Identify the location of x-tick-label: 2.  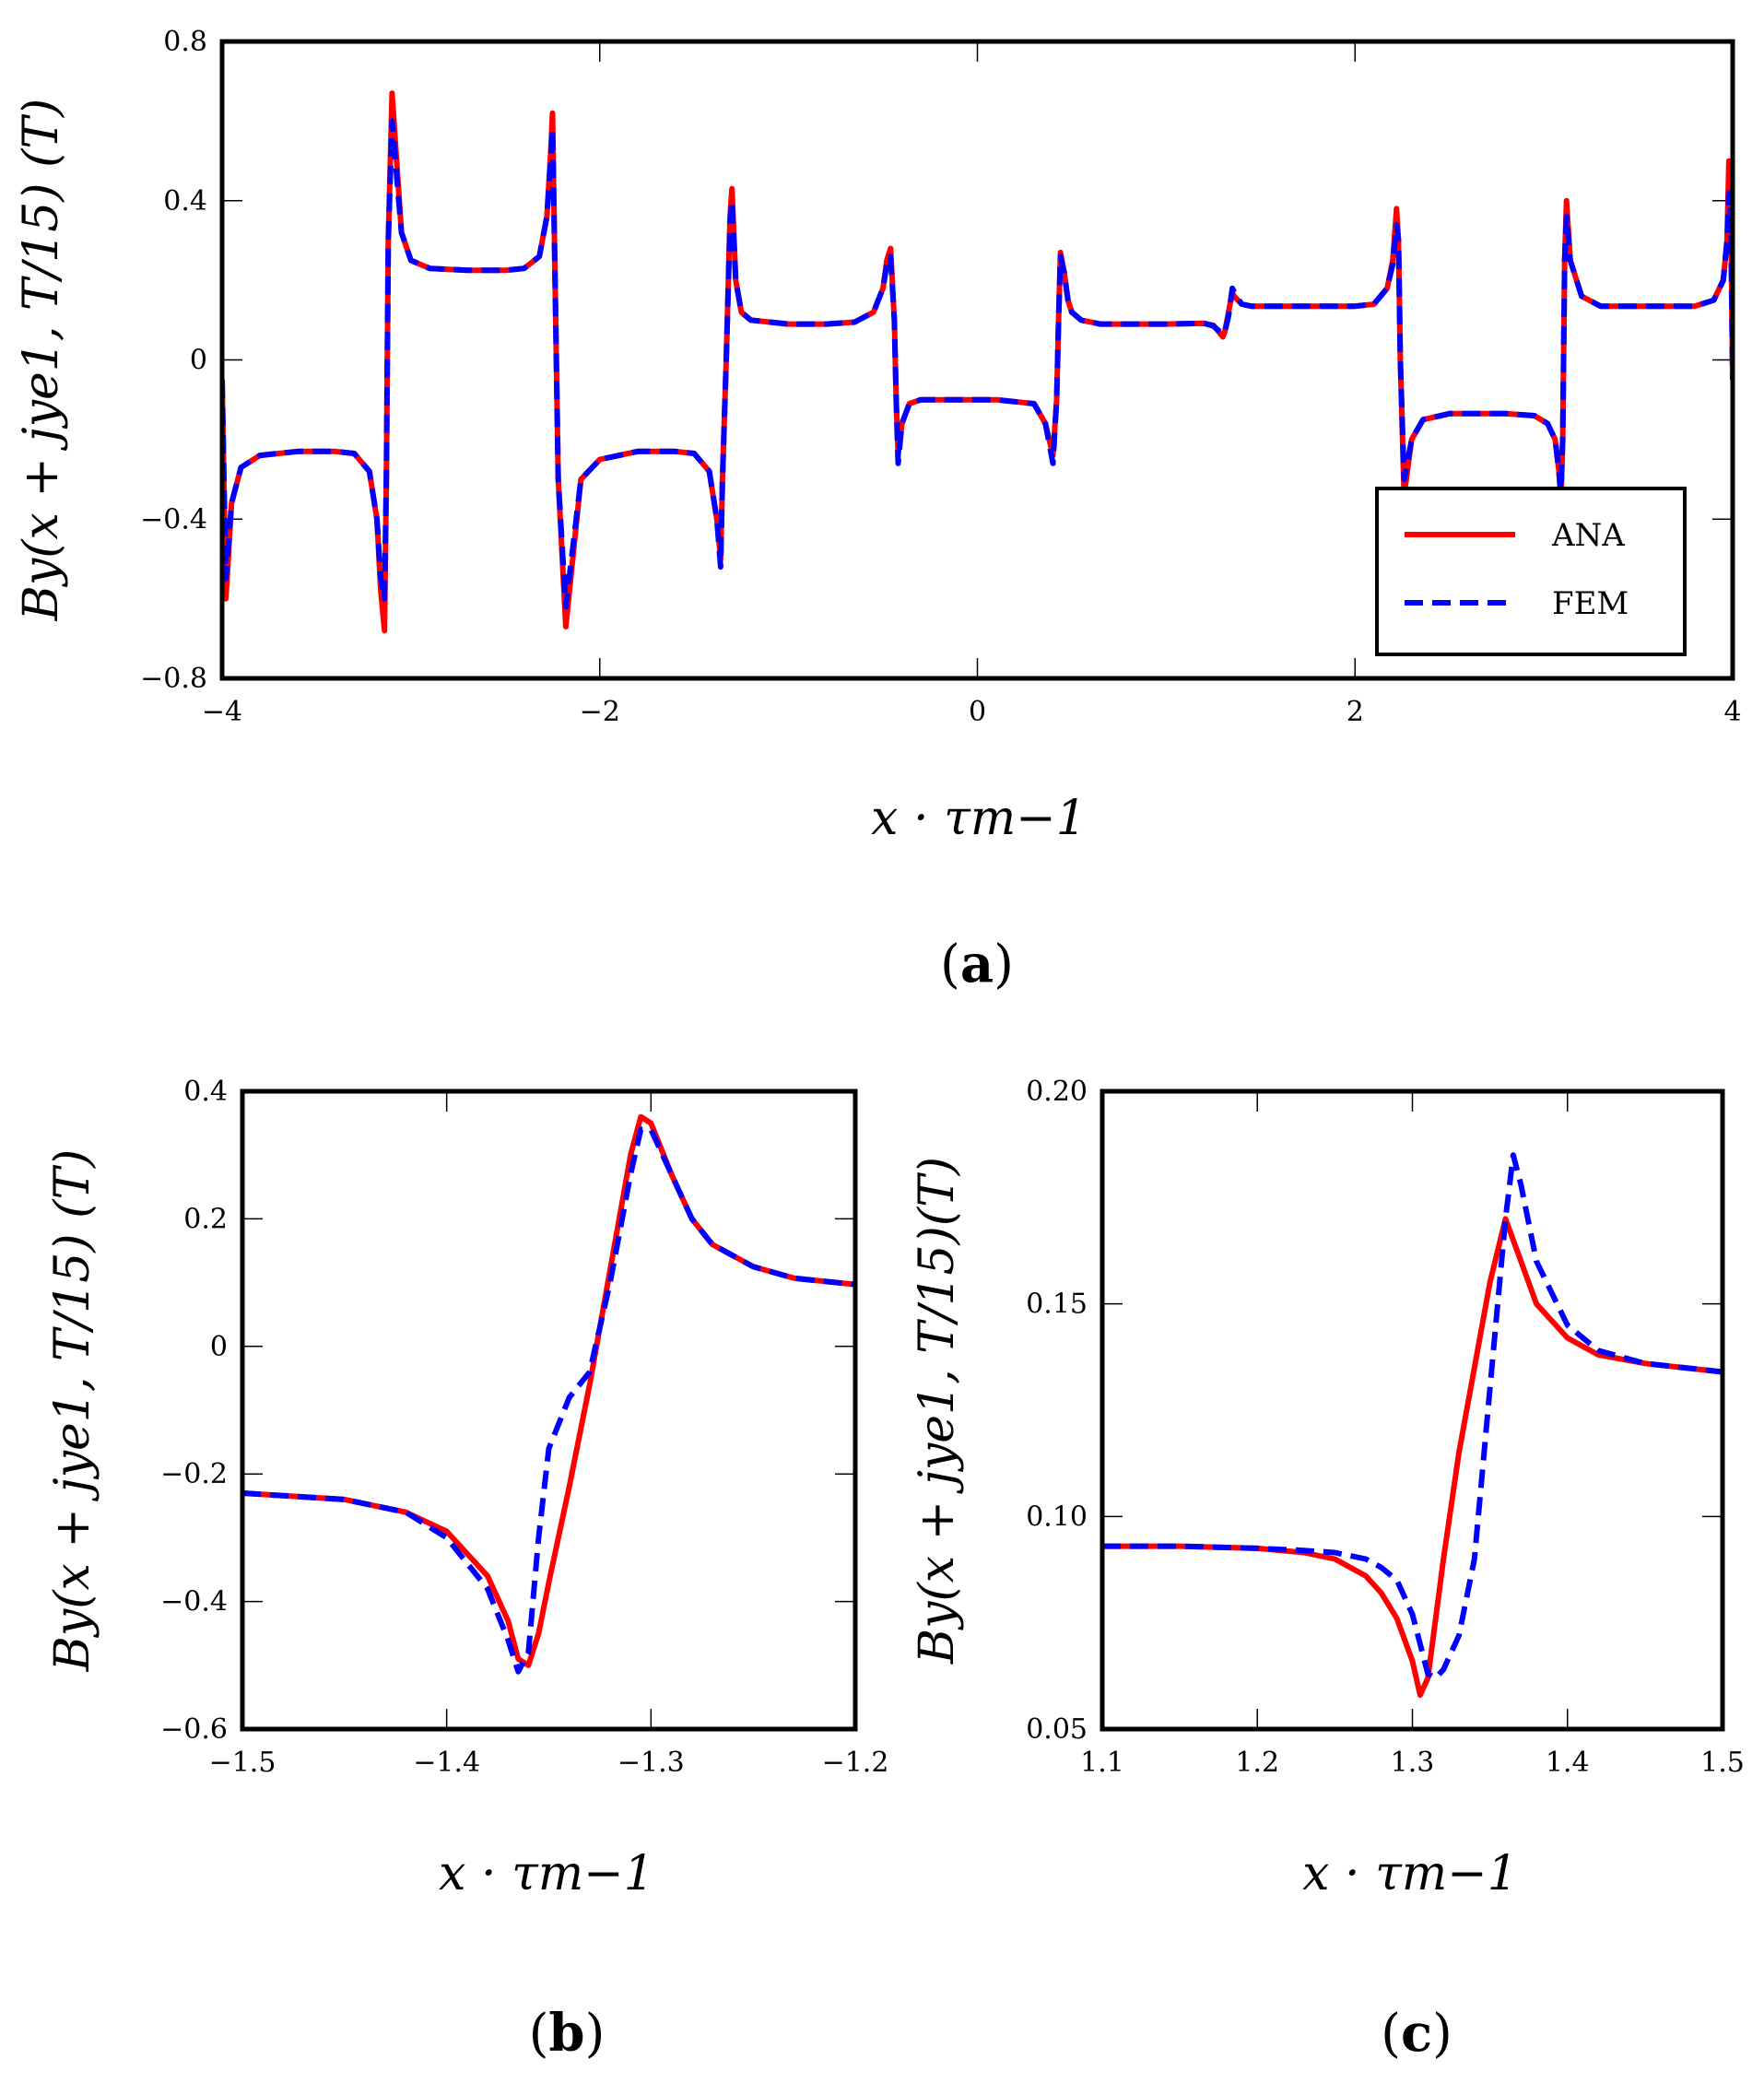
(1355, 712).